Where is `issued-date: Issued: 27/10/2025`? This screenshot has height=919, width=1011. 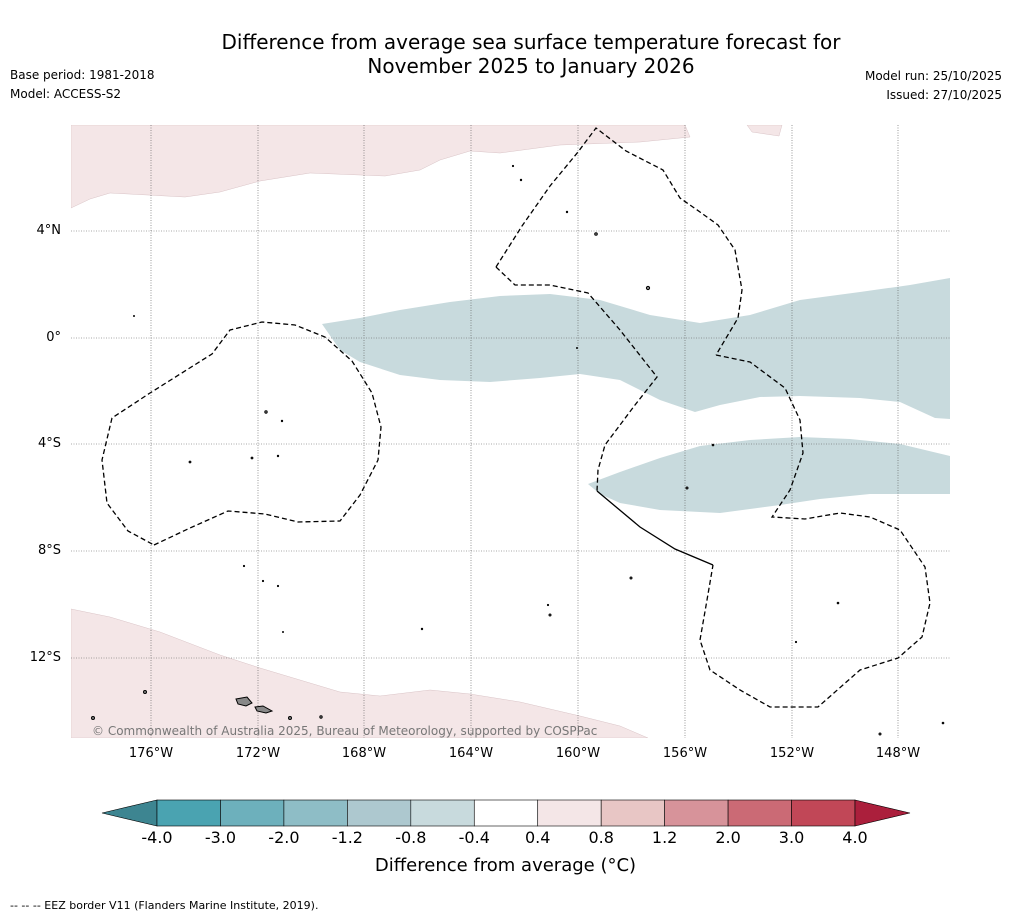
issued-date: Issued: 27/10/2025 is located at coordinates (944, 95).